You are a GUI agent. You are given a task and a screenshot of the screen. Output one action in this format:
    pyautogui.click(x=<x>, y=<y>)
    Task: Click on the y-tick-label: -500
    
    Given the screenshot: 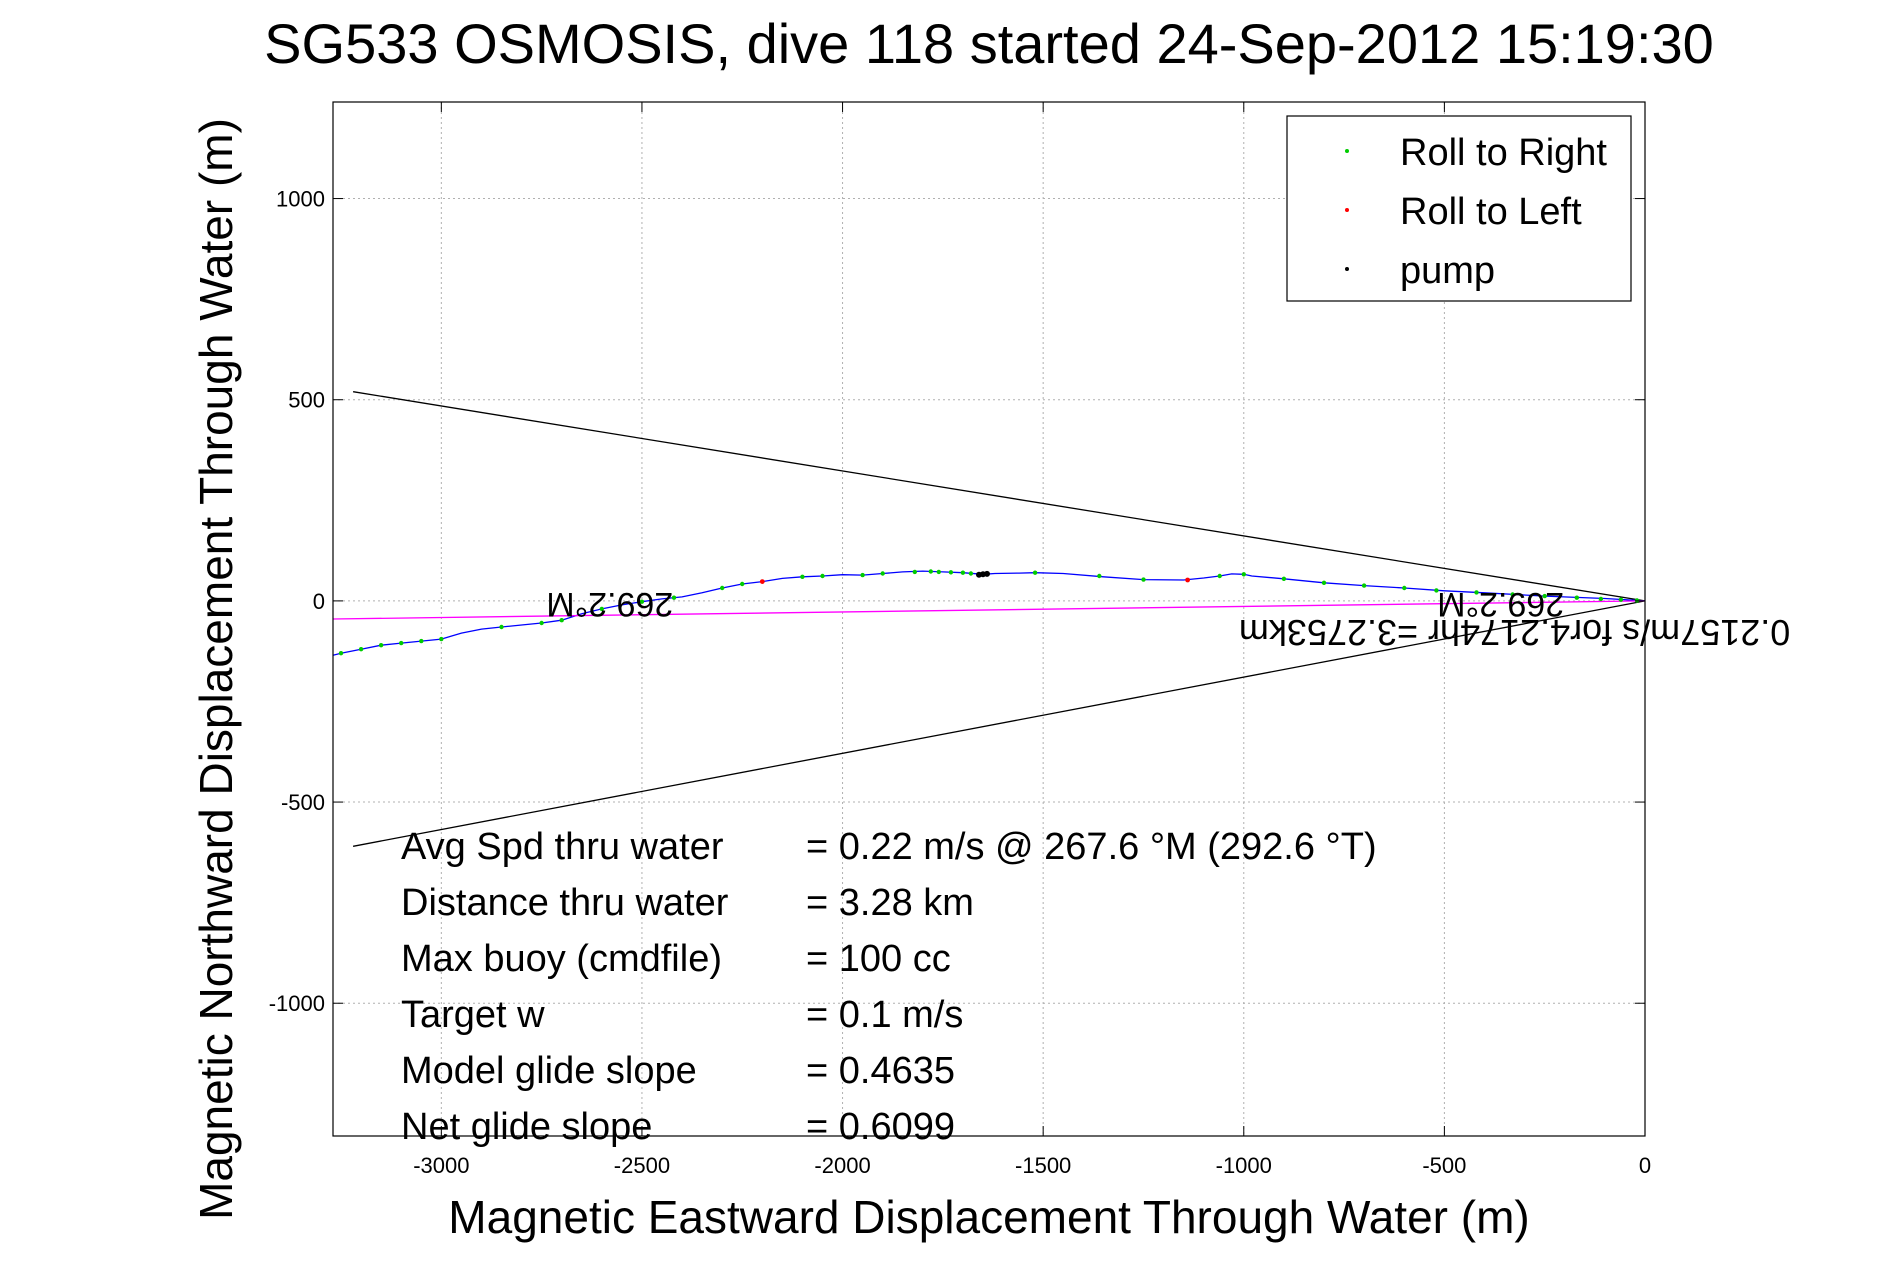 What is the action you would take?
    pyautogui.click(x=303, y=802)
    